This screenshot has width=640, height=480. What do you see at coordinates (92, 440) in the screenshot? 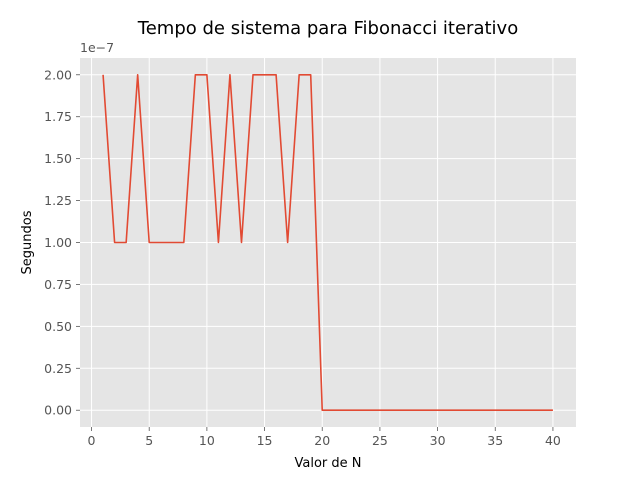
I see `x-tick-label: 0` at bounding box center [92, 440].